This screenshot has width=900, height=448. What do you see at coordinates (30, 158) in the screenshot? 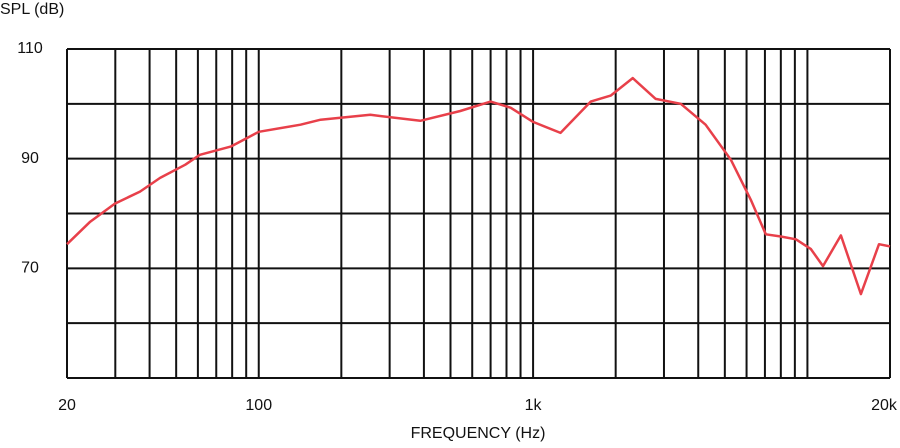
I see `y-tick-label: 90` at bounding box center [30, 158].